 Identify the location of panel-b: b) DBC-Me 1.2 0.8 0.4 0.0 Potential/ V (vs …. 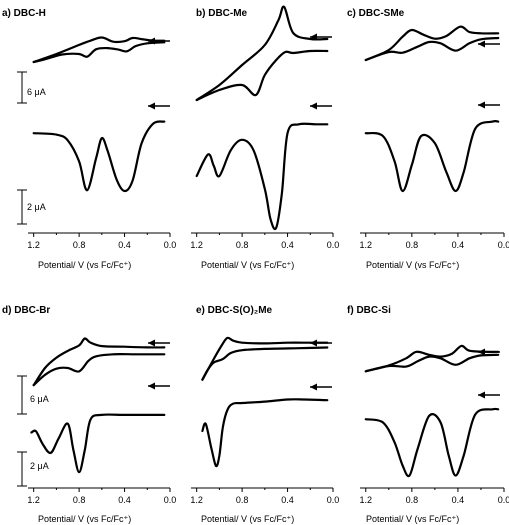
(265, 137).